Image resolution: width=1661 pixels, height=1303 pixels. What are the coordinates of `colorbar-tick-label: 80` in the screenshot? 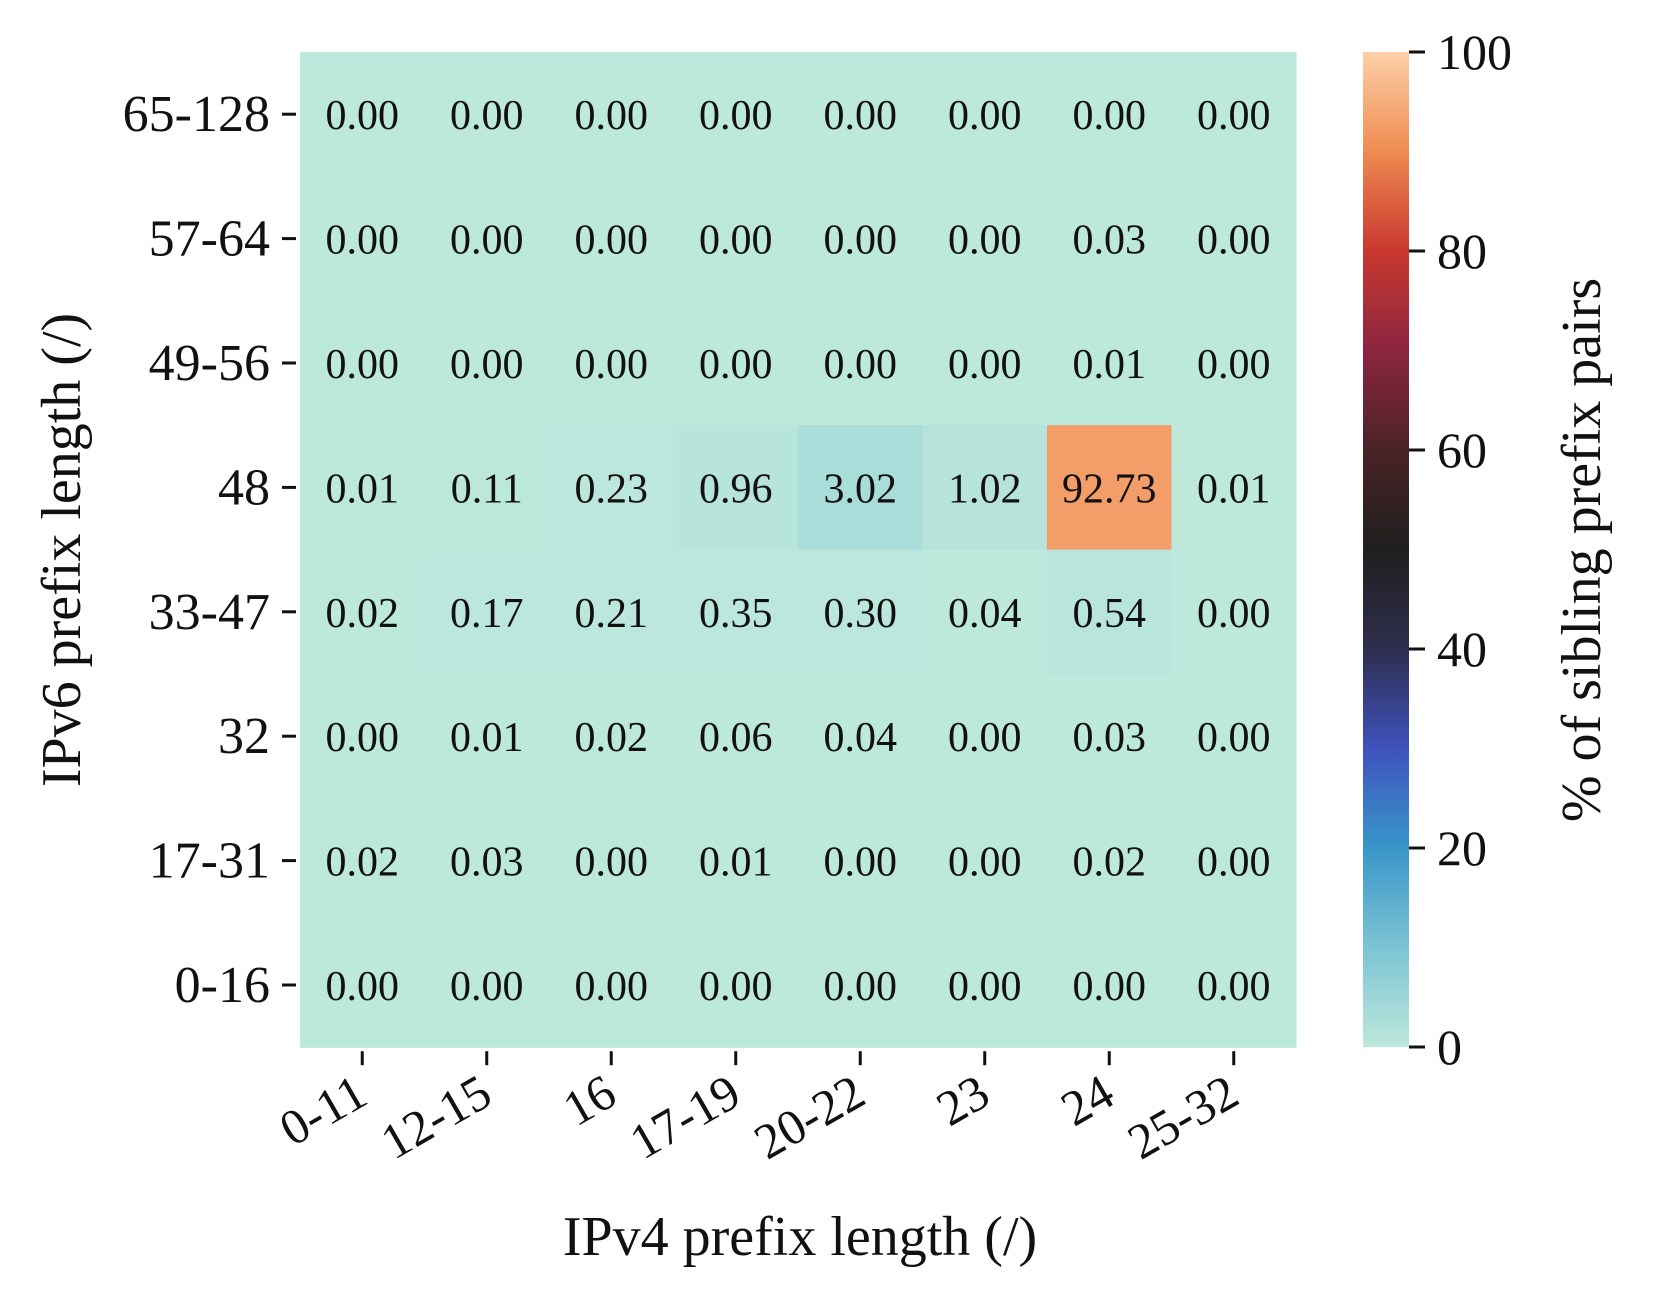 It's located at (1462, 251).